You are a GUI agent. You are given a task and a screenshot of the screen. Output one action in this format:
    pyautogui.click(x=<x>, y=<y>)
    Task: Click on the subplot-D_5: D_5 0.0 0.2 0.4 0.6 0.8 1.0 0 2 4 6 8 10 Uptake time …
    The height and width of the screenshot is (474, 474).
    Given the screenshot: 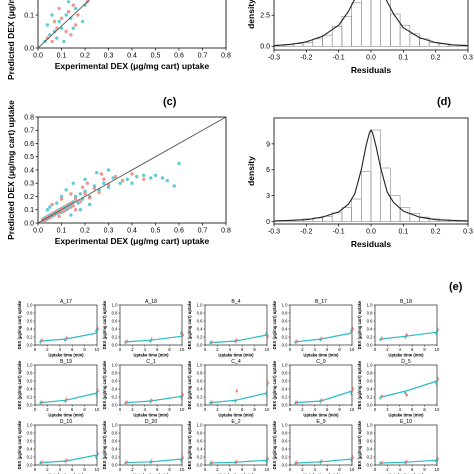 What is the action you would take?
    pyautogui.click(x=398, y=388)
    